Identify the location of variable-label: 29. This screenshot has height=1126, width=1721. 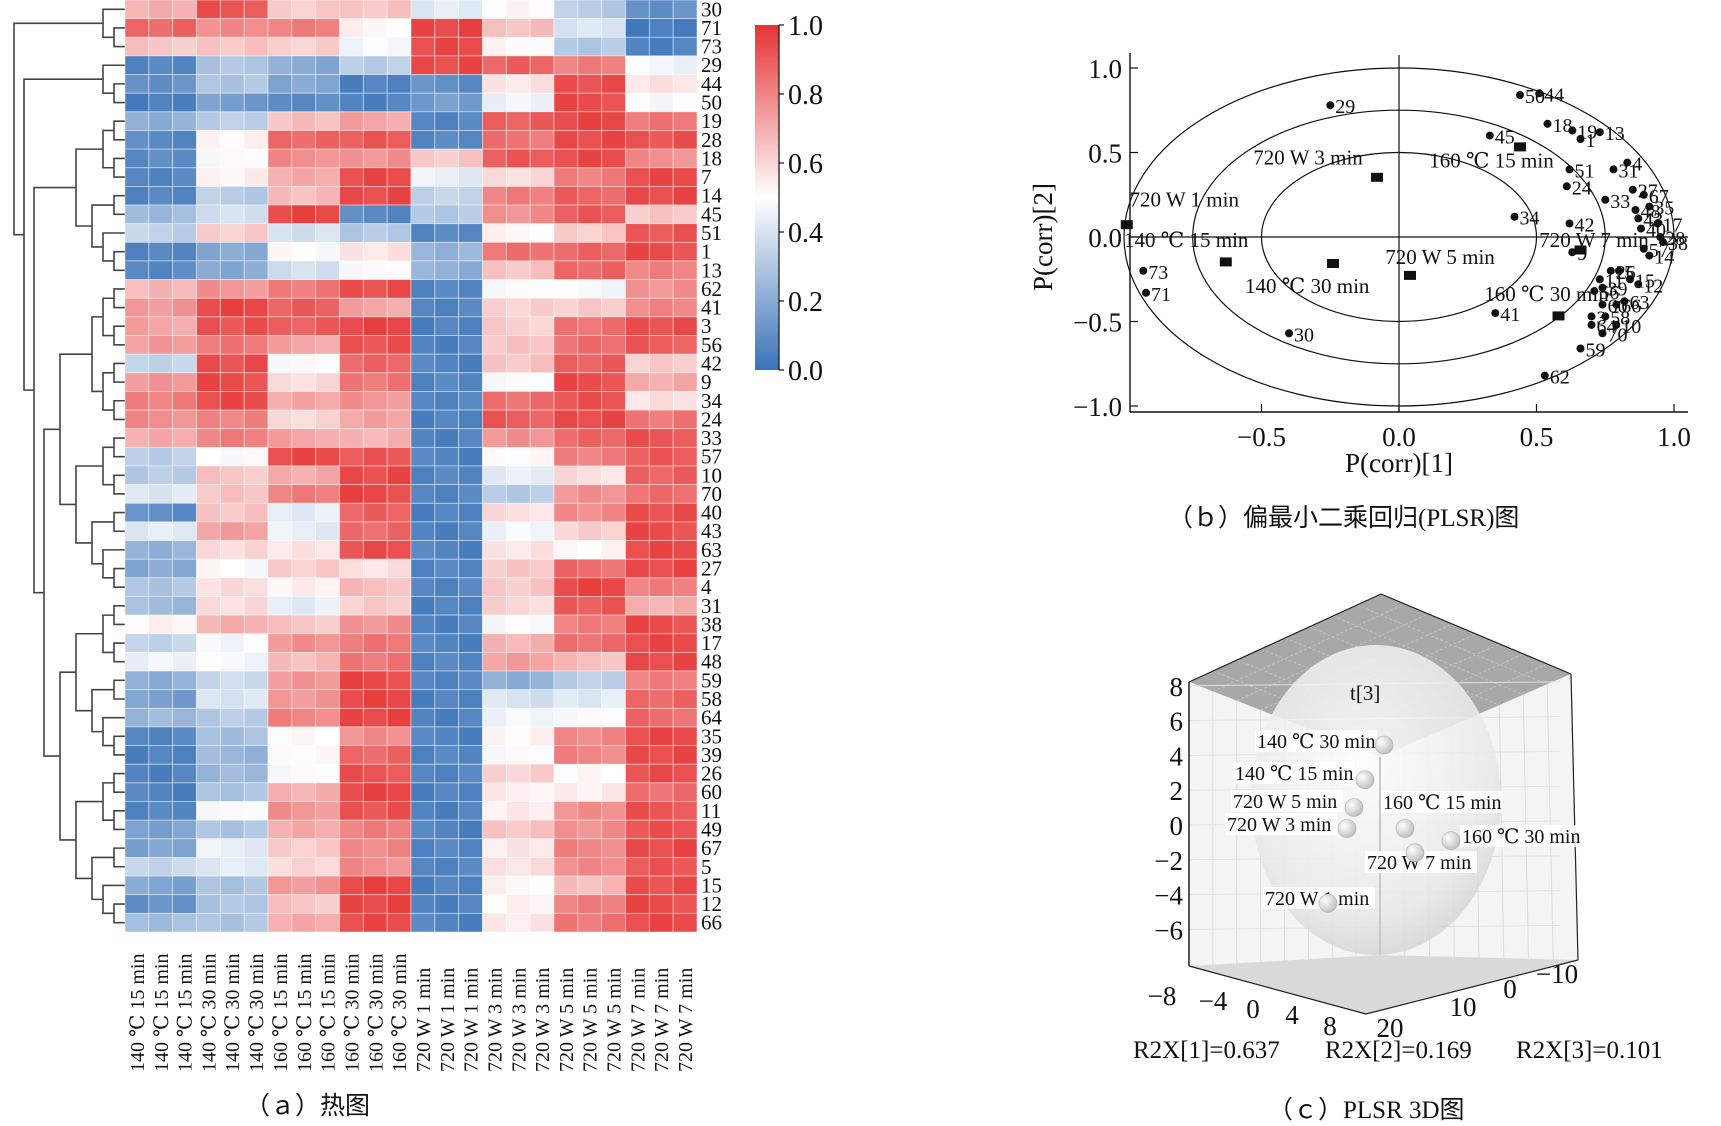
(1345, 107).